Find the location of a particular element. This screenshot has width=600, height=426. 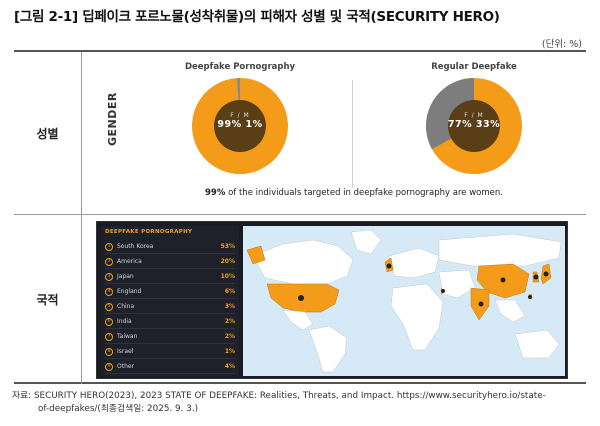

greenland-landmass is located at coordinates (366, 242).